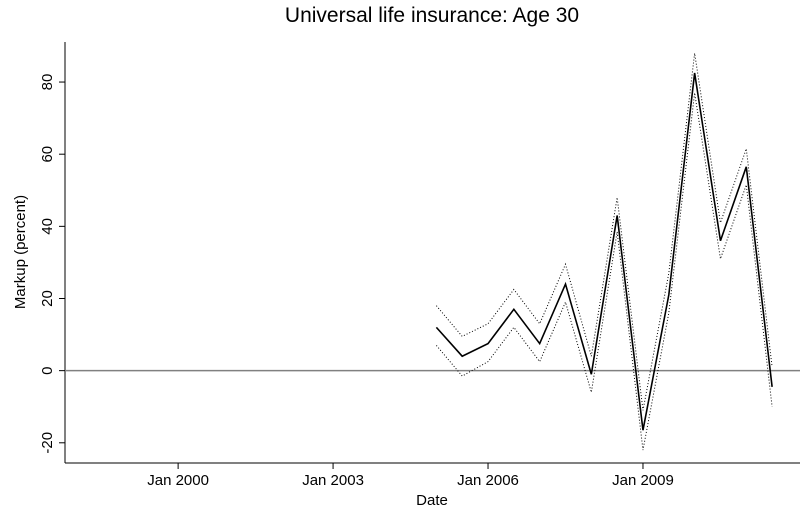 The width and height of the screenshot is (803, 513). Describe the element at coordinates (333, 480) in the screenshot. I see `x-tick-label: Jan 2003` at that location.